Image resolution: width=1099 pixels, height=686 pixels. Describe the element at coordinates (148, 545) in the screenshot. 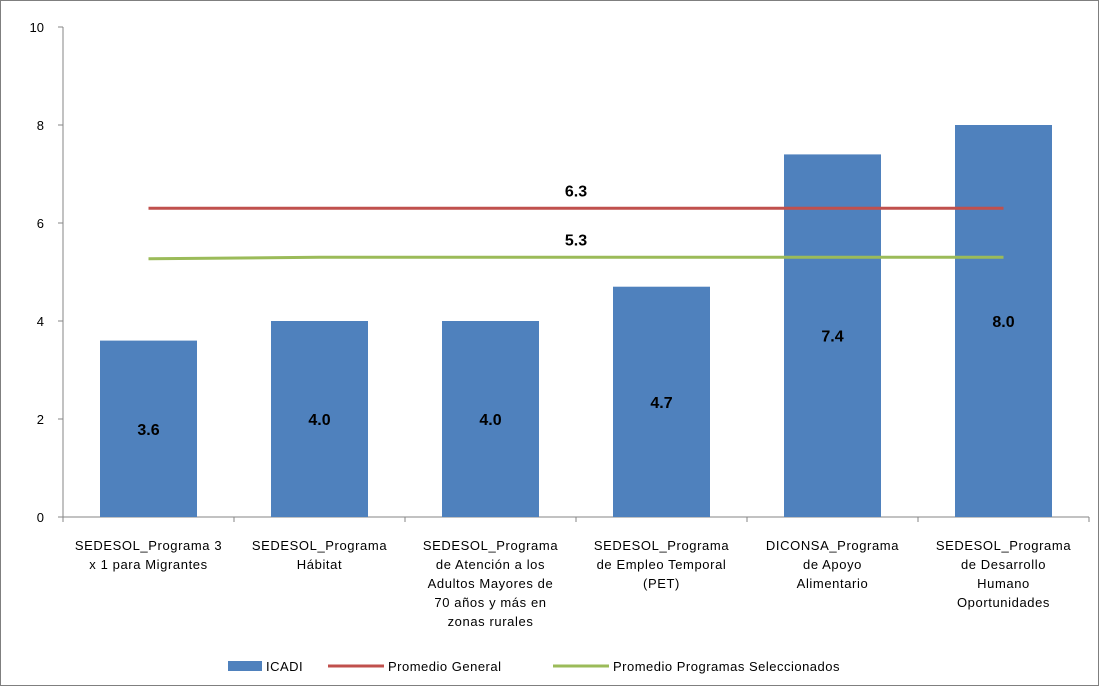

I see `category-label: SEDESOL_Programa 3` at that location.